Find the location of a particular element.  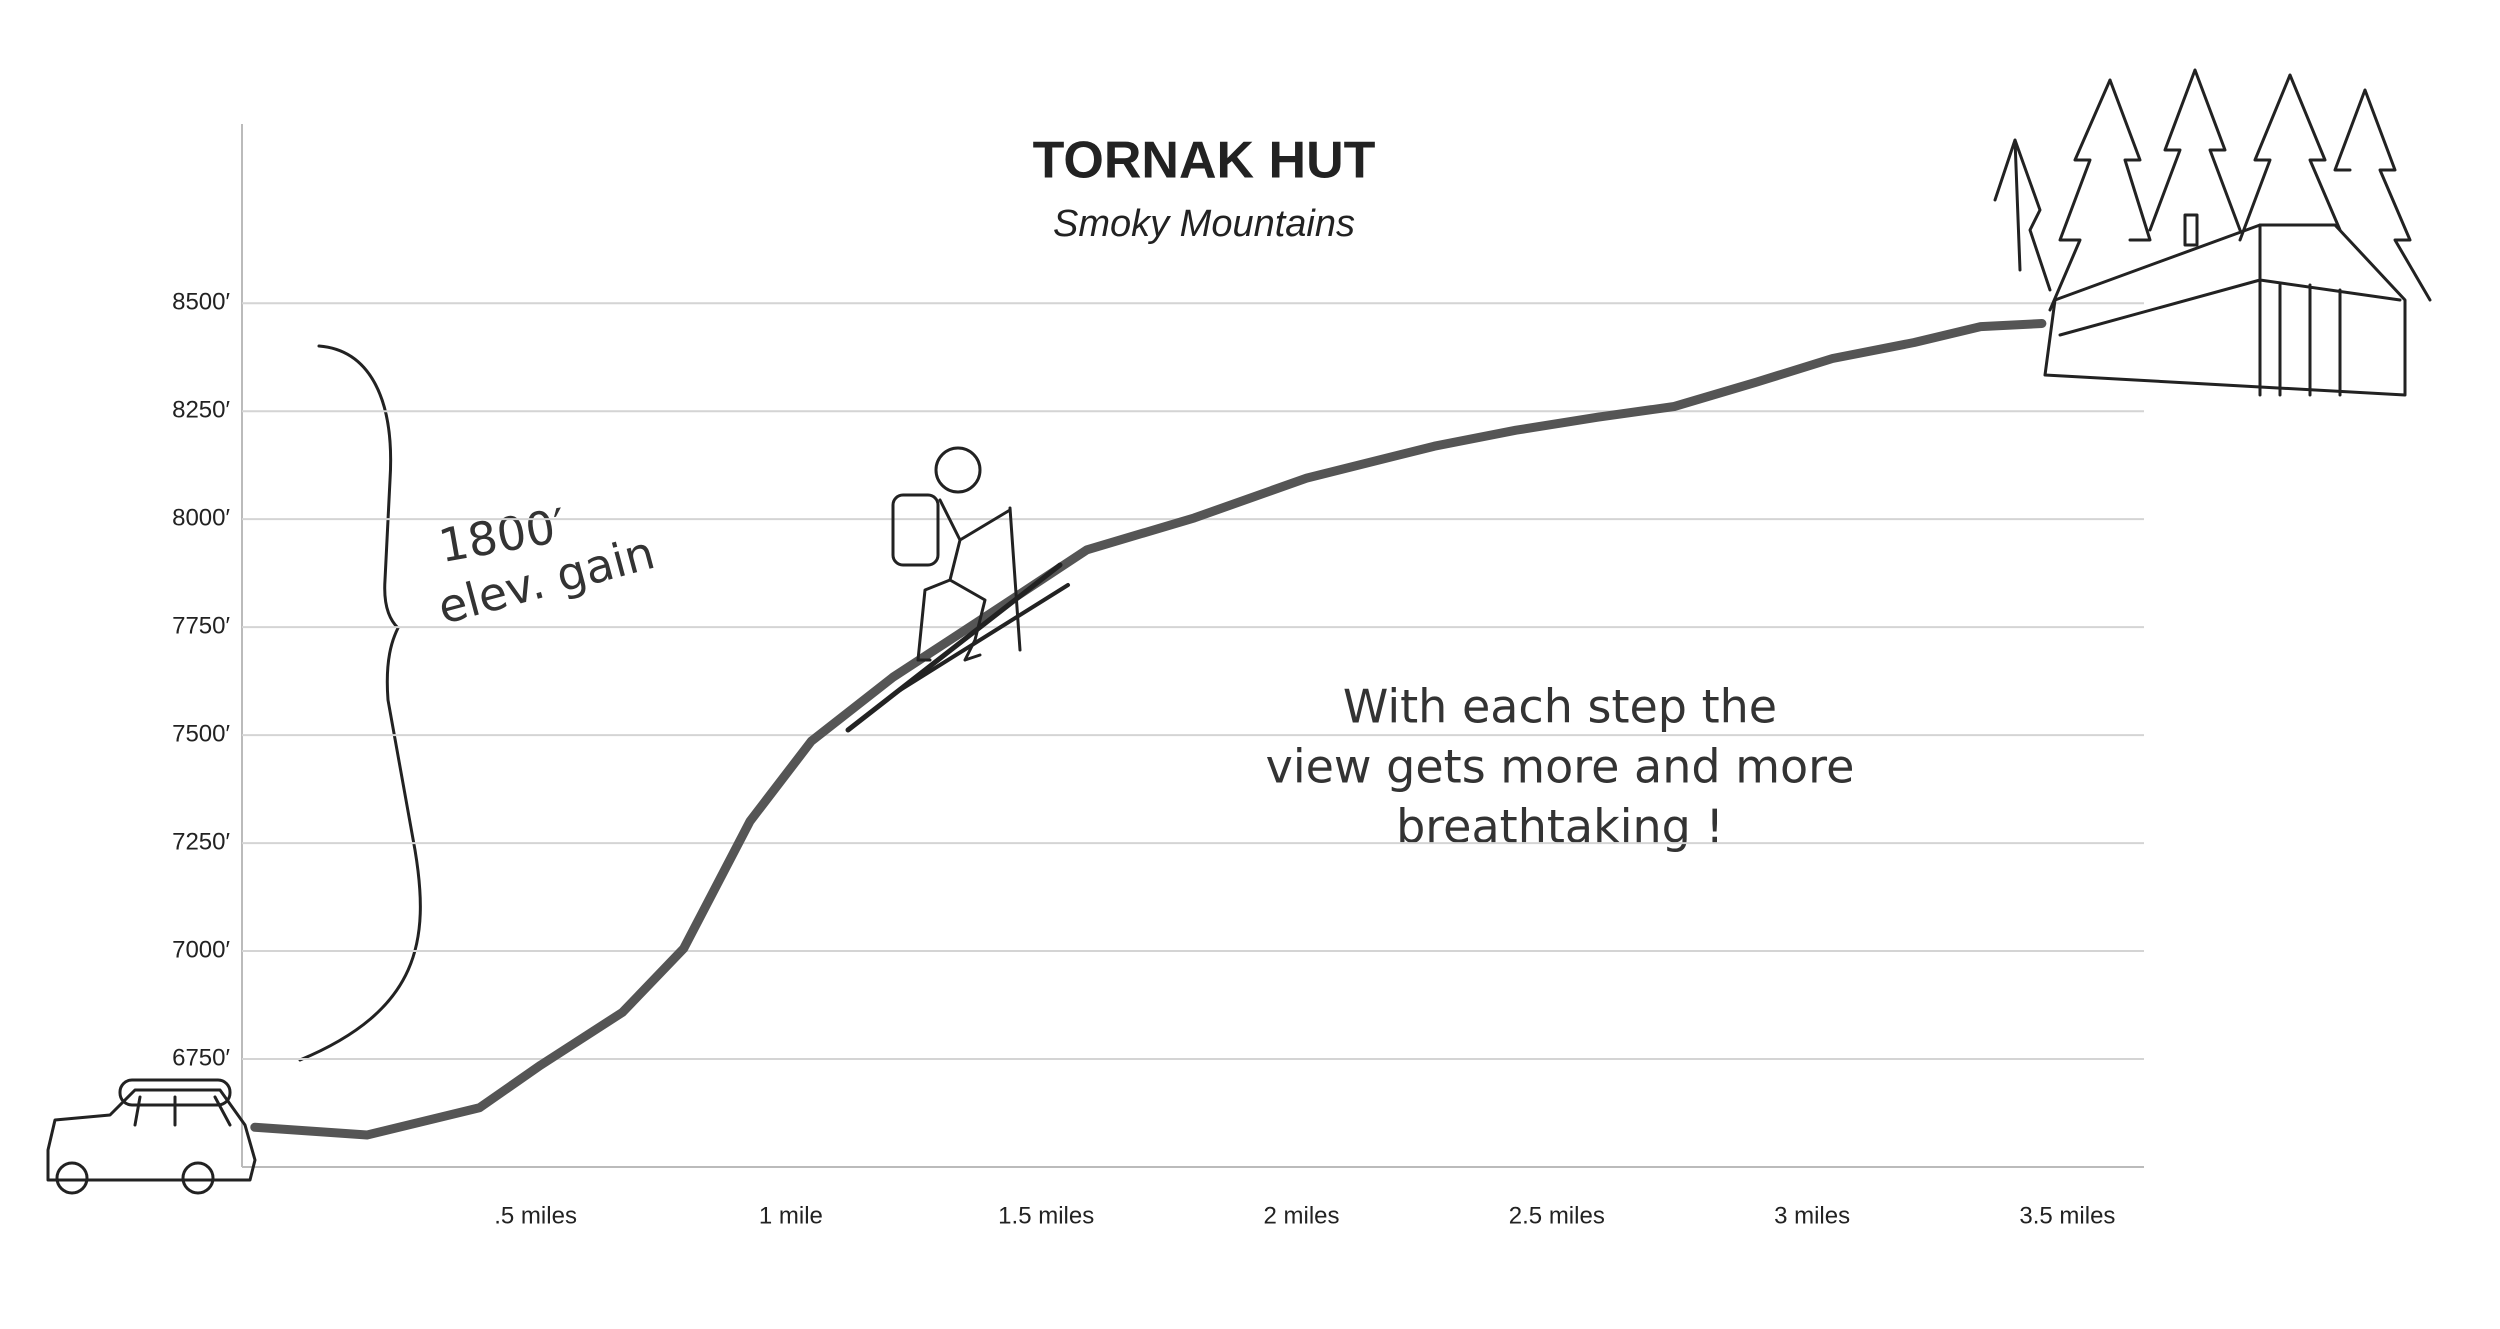

chart-subtitle: Smoky Mountains is located at coordinates (1204, 224).